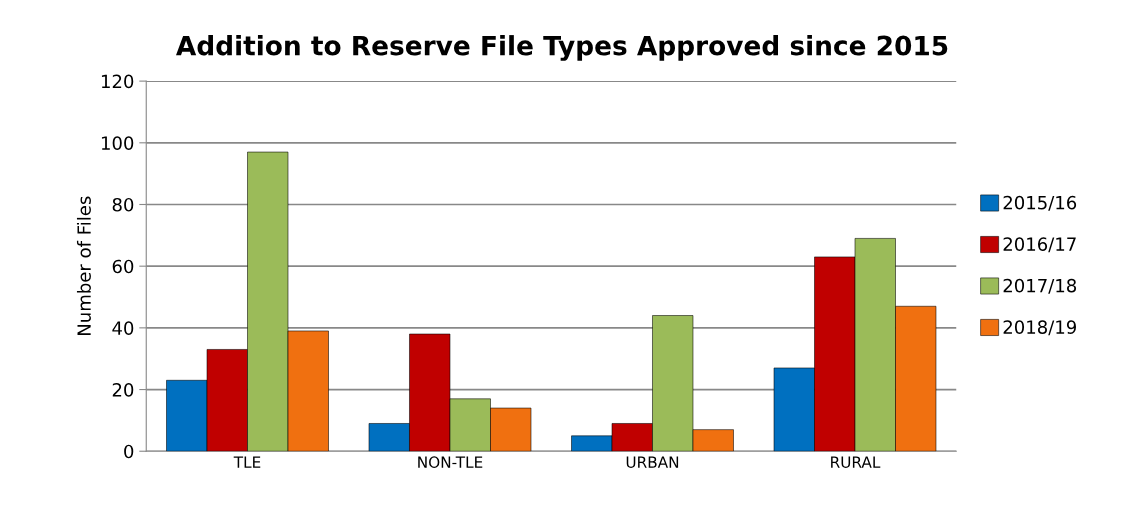 The image size is (1125, 507). I want to click on y-tick-label: 20, so click(123, 390).